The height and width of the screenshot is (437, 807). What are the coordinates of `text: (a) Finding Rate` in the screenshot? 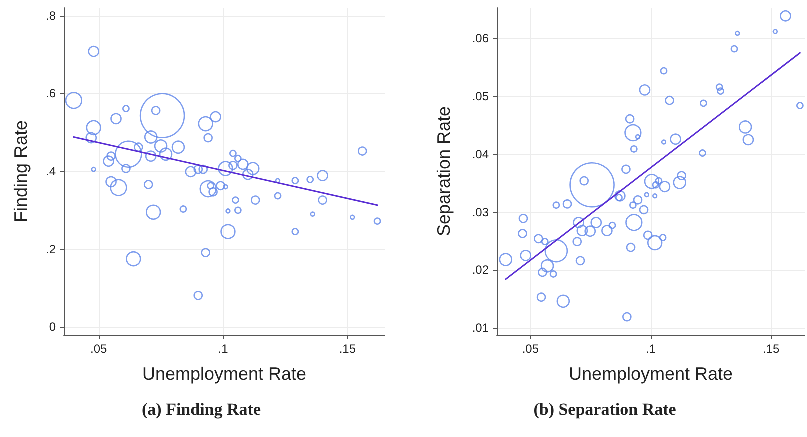 It's located at (202, 409).